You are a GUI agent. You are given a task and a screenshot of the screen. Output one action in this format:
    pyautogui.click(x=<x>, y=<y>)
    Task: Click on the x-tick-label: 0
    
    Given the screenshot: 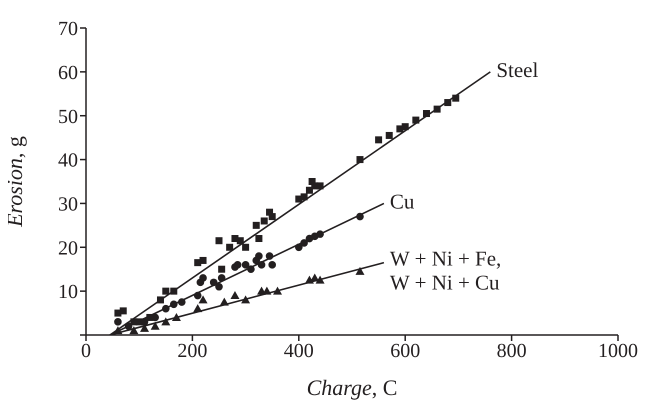 What is the action you would take?
    pyautogui.click(x=86, y=351)
    